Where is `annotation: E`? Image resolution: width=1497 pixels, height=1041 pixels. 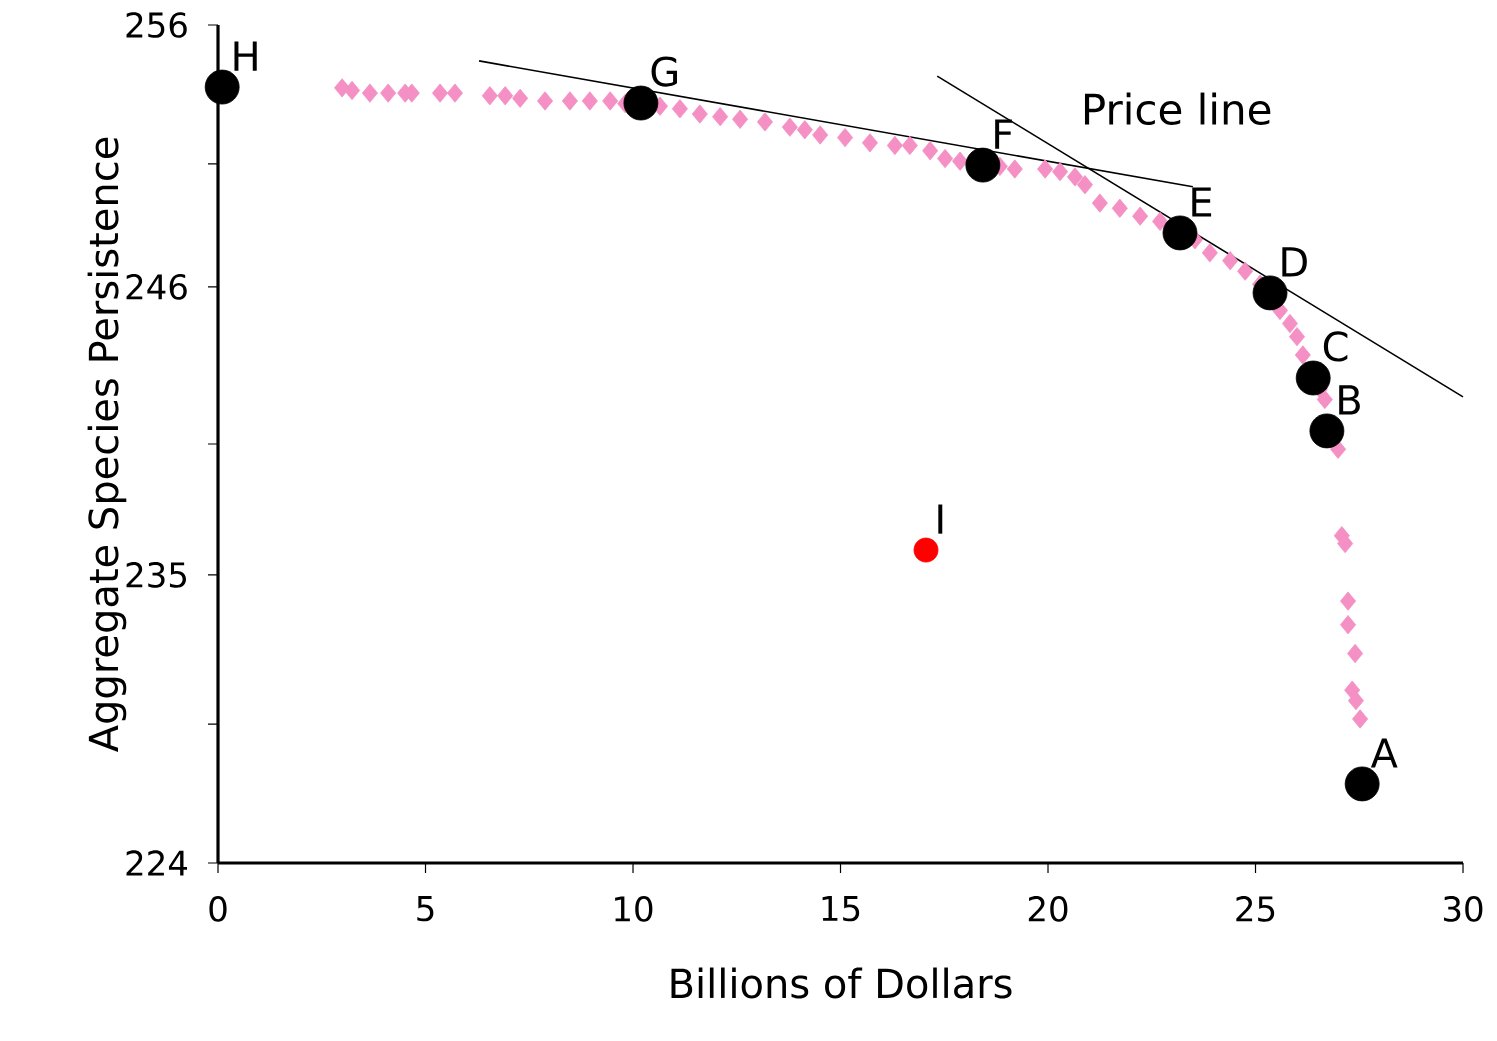
annotation: E is located at coordinates (1202, 202).